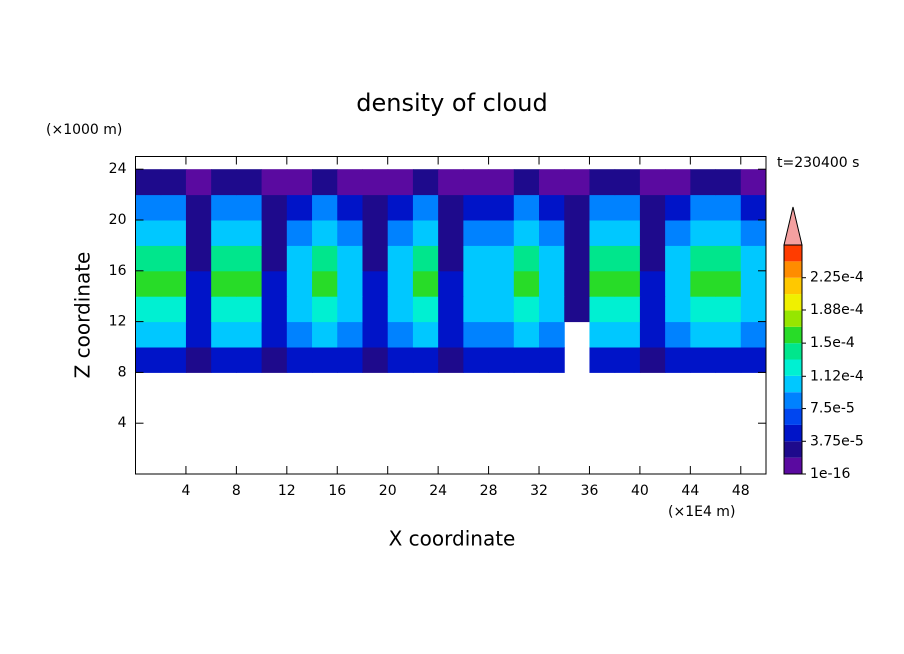 Image resolution: width=904 pixels, height=654 pixels. What do you see at coordinates (118, 220) in the screenshot?
I see `y-tick-label: 20` at bounding box center [118, 220].